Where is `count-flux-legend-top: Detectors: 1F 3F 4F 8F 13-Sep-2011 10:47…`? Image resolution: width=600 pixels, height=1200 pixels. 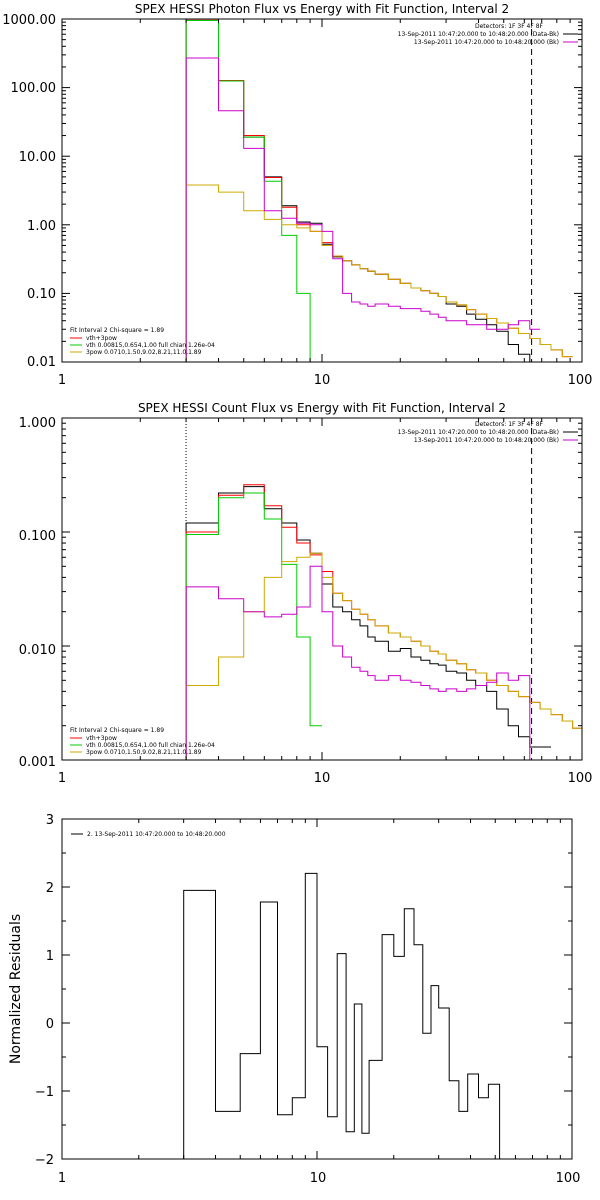
count-flux-legend-top: Detectors: 1F 3F 4F 8F 13-Sep-2011 10:47… is located at coordinates (488, 432).